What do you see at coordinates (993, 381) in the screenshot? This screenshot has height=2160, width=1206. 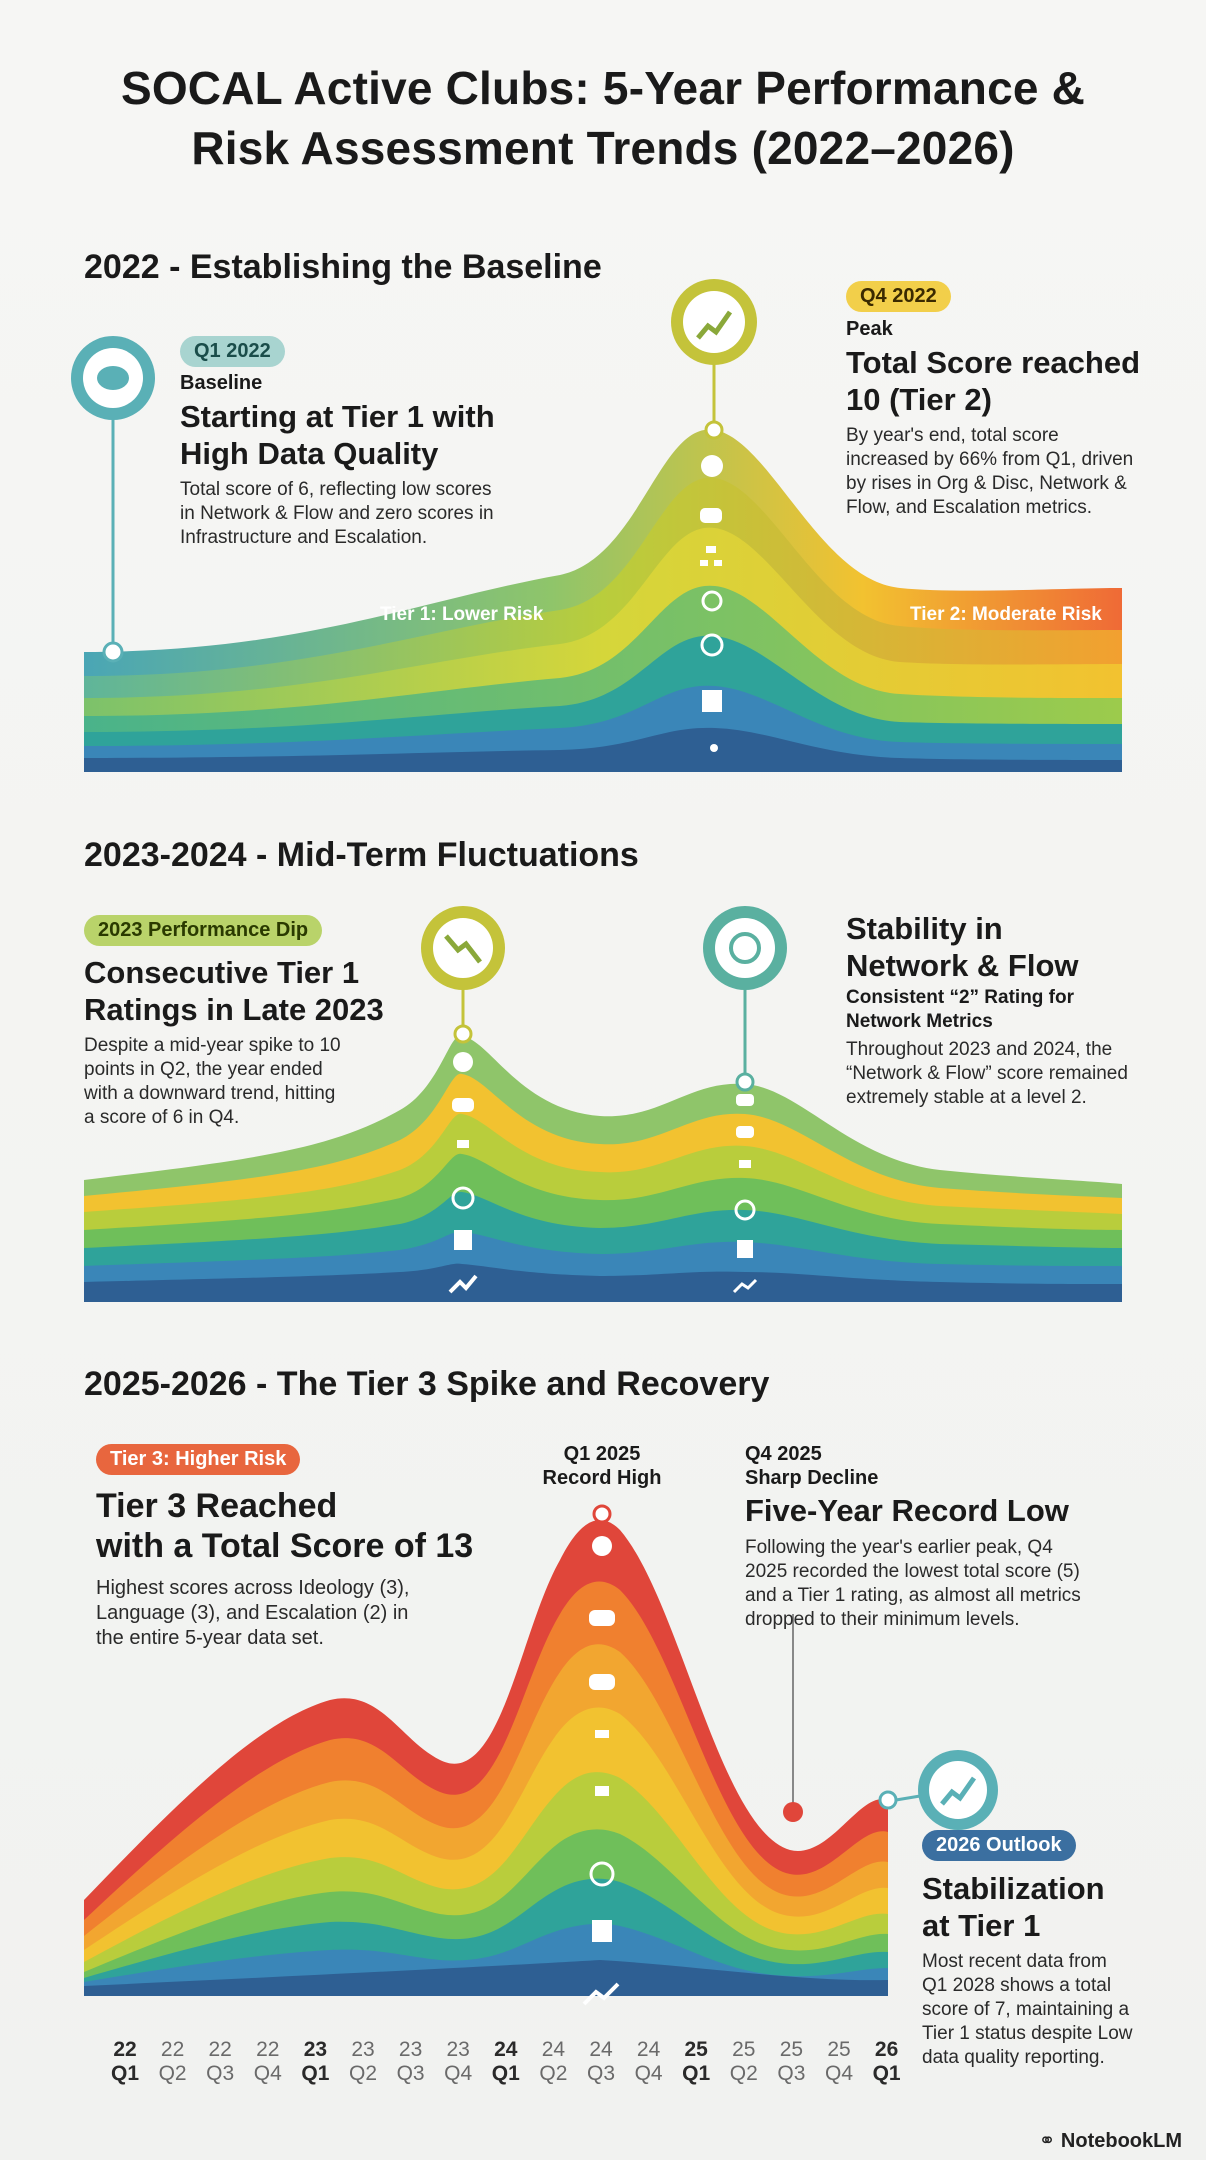 I see `q4-2022-headline: Total Score reached 10 (Tier 2)` at bounding box center [993, 381].